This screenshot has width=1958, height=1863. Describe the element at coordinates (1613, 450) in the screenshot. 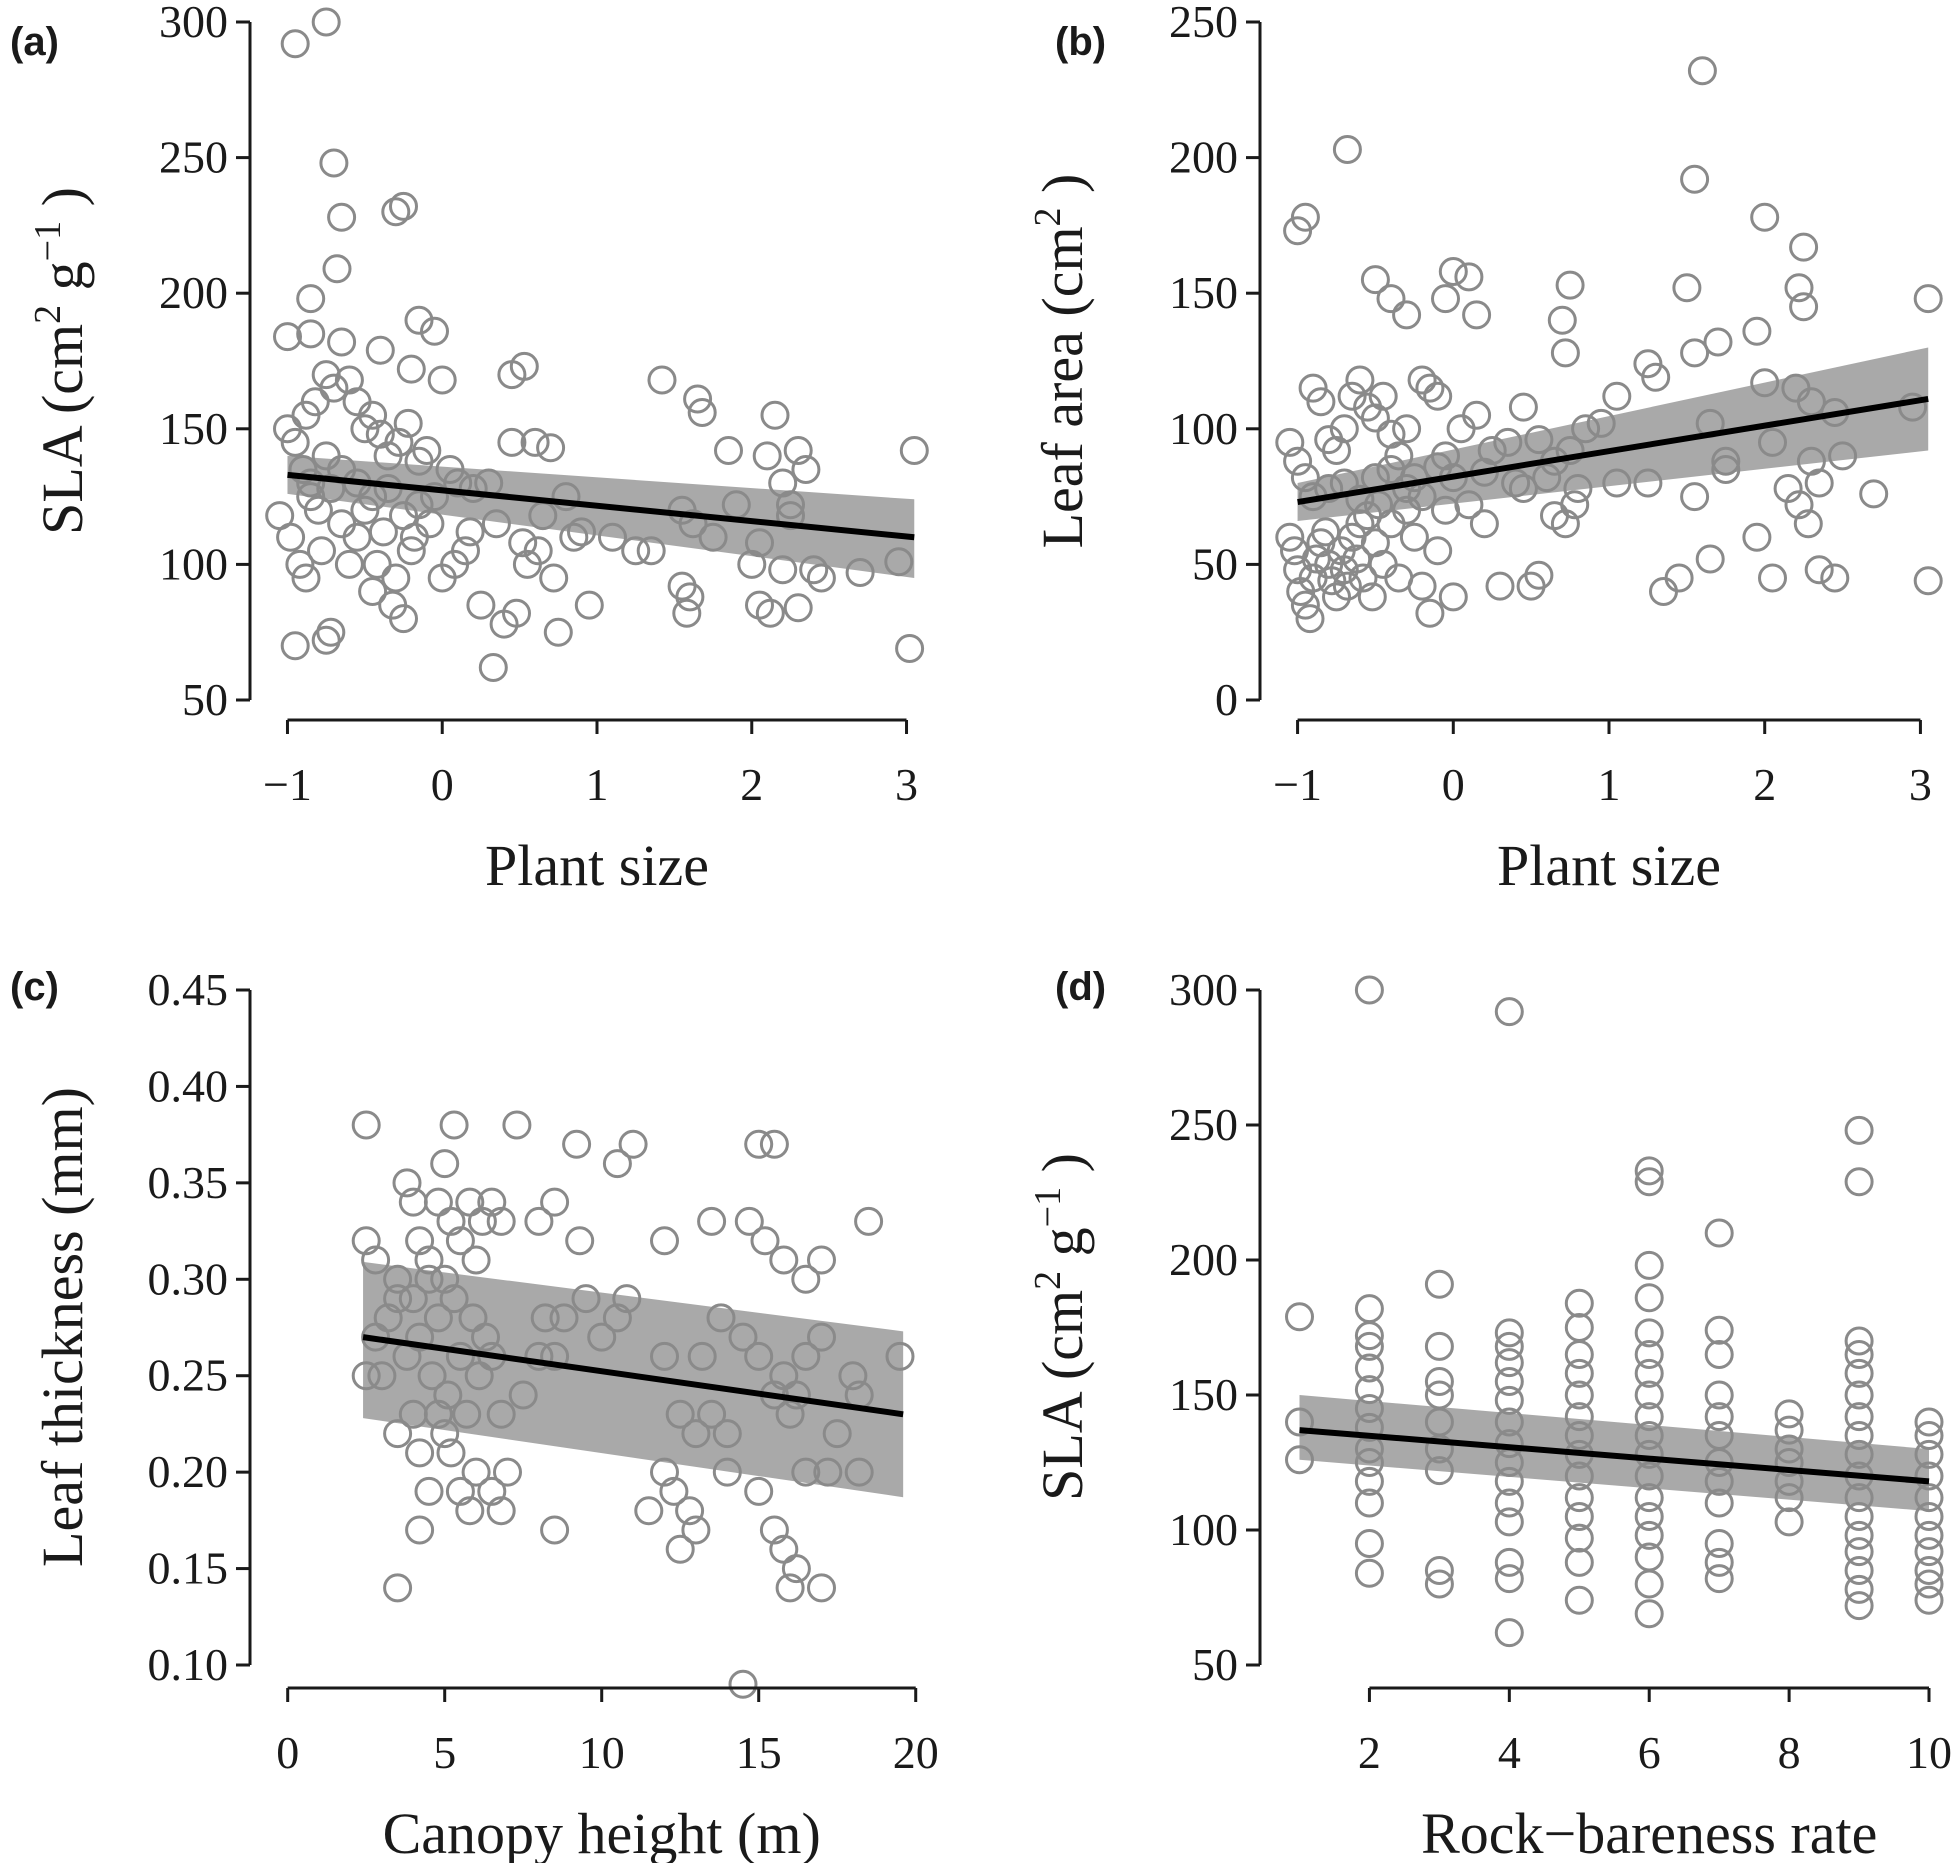

I see `regression-line` at that location.